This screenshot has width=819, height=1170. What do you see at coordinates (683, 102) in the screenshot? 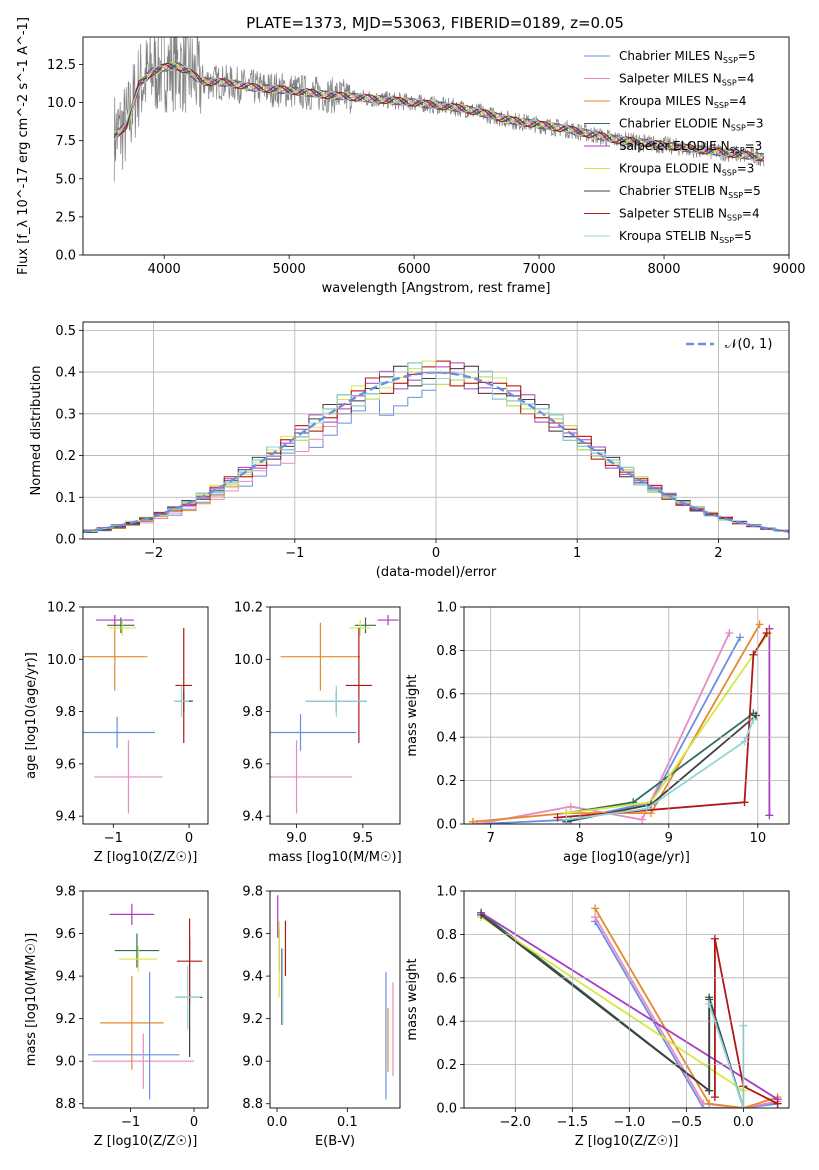
I see `legend-label: Kroupa MILES NSSP=4` at bounding box center [683, 102].